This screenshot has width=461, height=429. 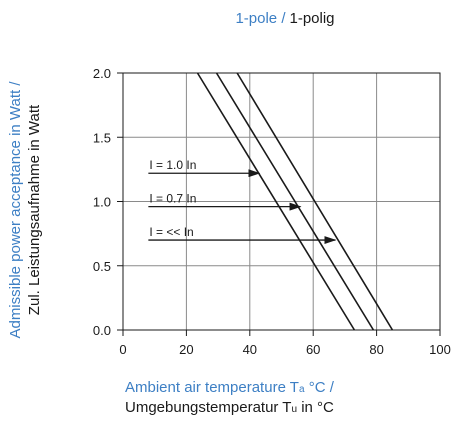 What do you see at coordinates (440, 349) in the screenshot?
I see `x-tick-label: 100` at bounding box center [440, 349].